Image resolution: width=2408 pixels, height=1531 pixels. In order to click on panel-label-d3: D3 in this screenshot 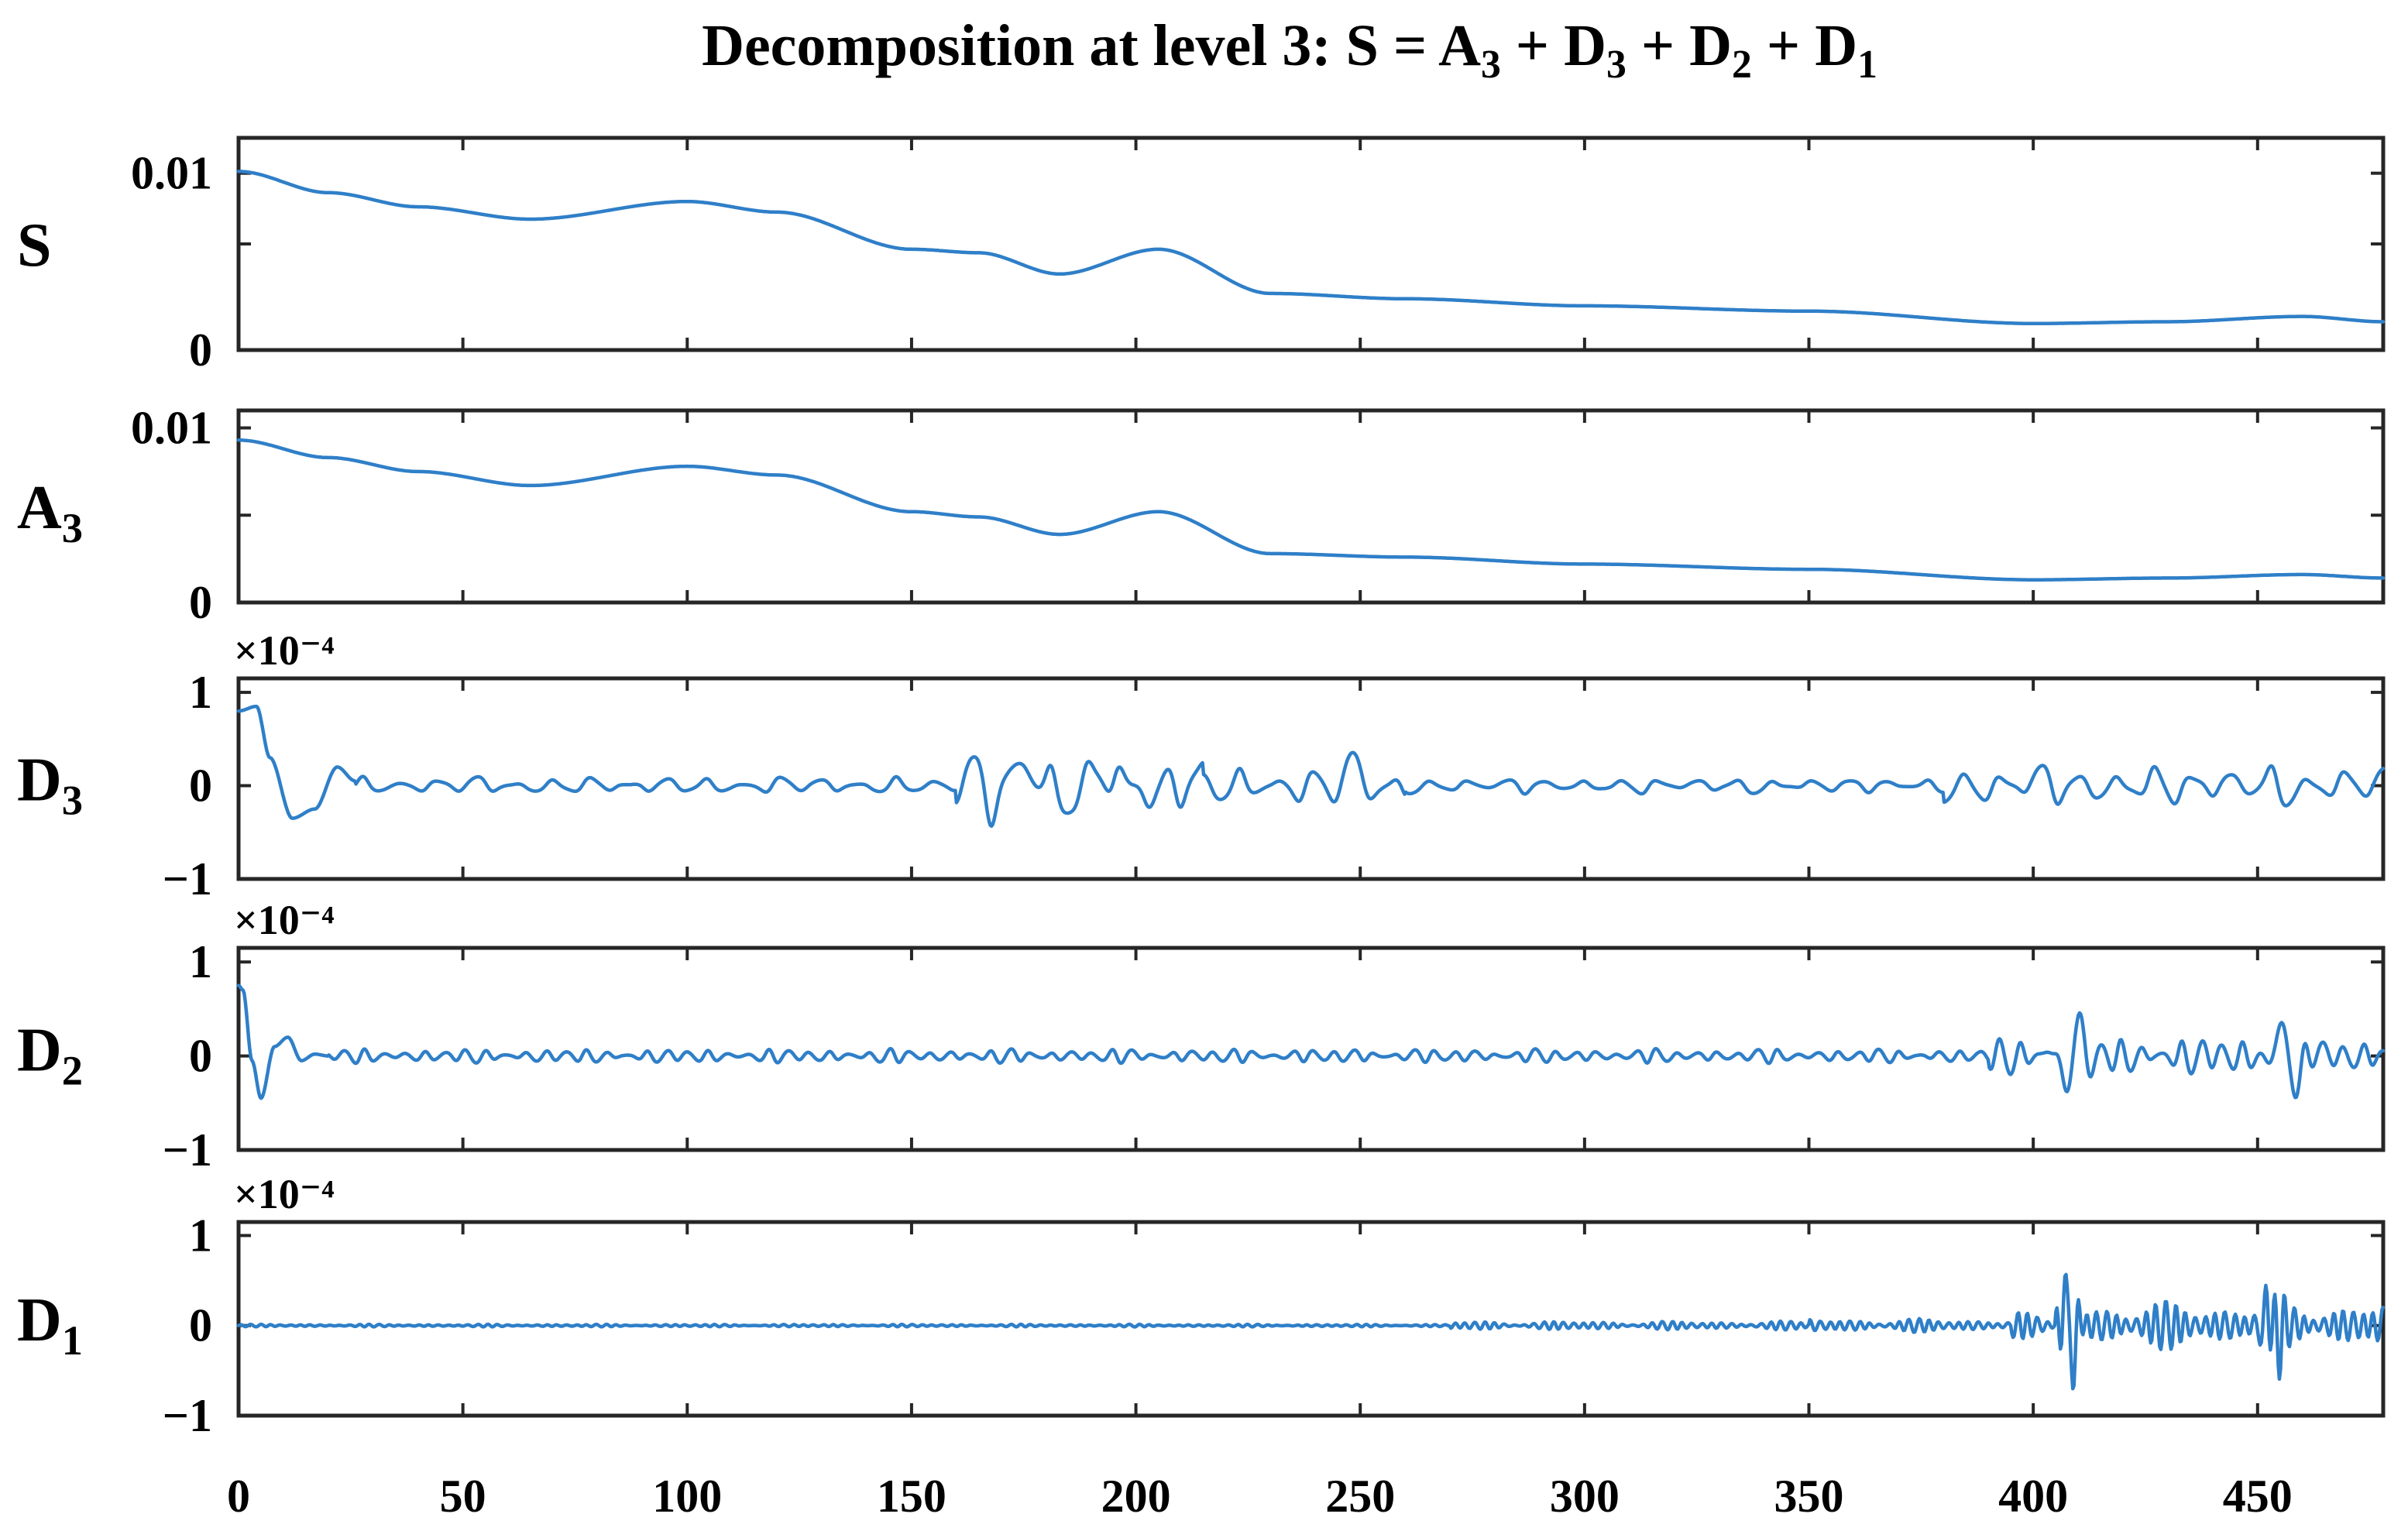, I will do `click(50, 785)`.